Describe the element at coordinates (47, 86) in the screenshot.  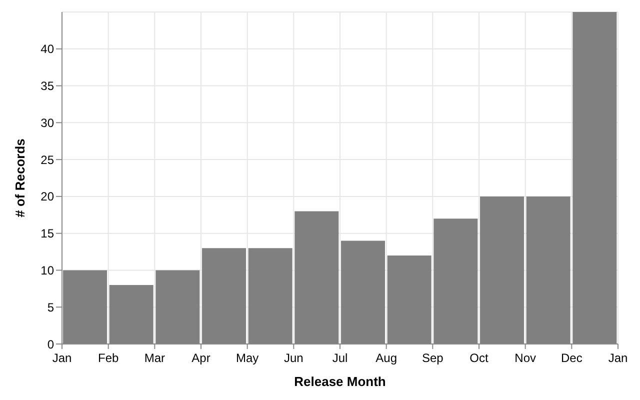
I see `y-tick-label: 35` at that location.